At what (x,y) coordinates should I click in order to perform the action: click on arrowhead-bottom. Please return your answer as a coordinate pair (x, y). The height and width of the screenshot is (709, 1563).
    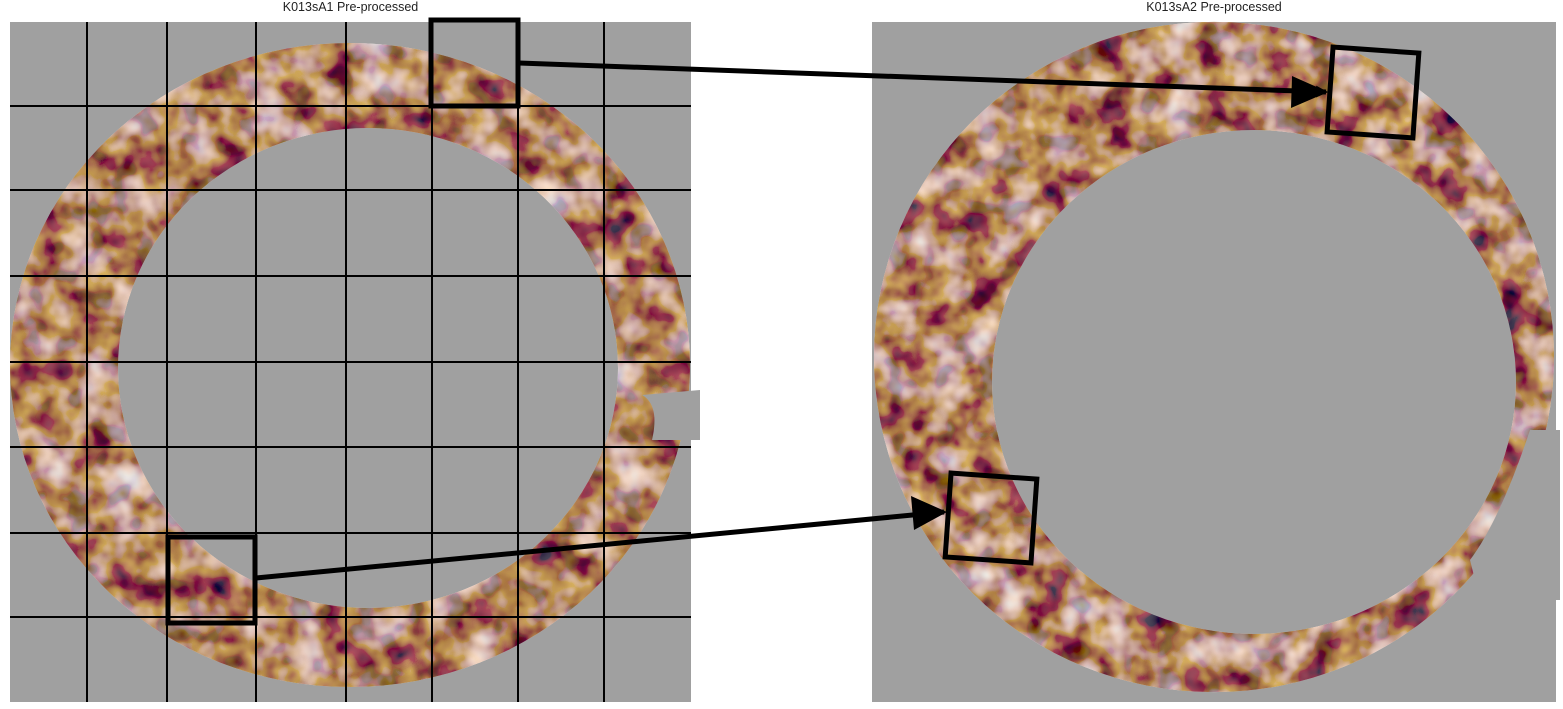
    Looking at the image, I should click on (929, 513).